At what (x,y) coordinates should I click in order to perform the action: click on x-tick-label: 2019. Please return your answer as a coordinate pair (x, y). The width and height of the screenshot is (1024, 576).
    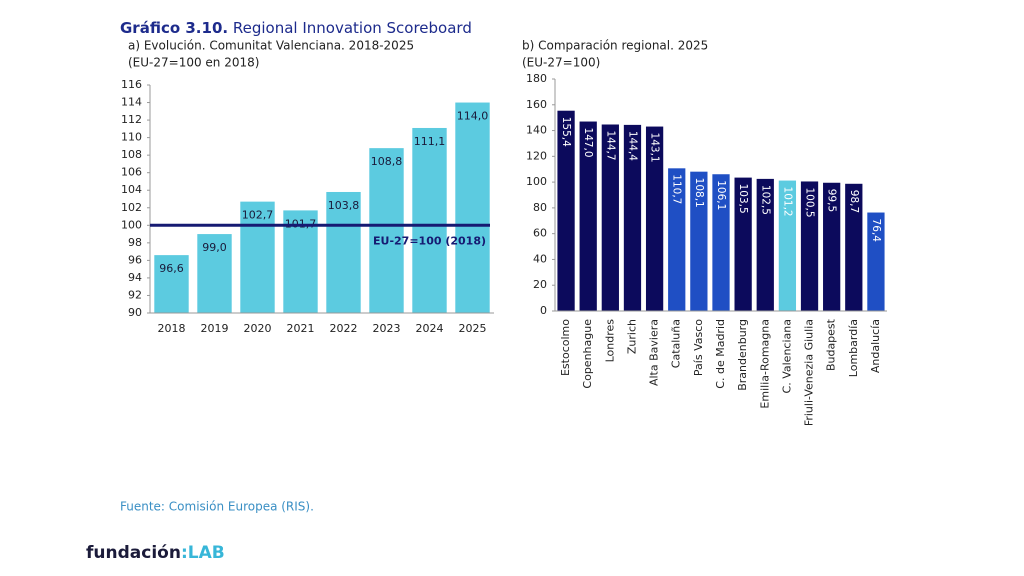
    Looking at the image, I should click on (215, 328).